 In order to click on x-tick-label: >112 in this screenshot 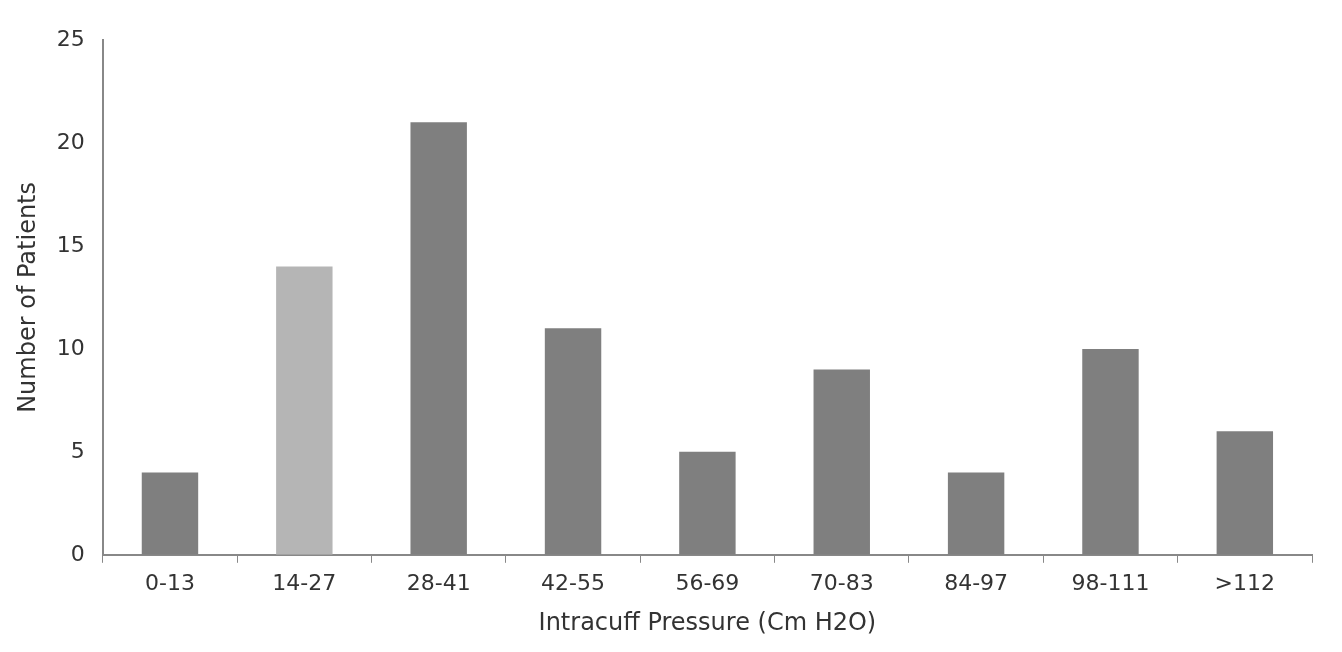, I will do `click(1245, 582)`.